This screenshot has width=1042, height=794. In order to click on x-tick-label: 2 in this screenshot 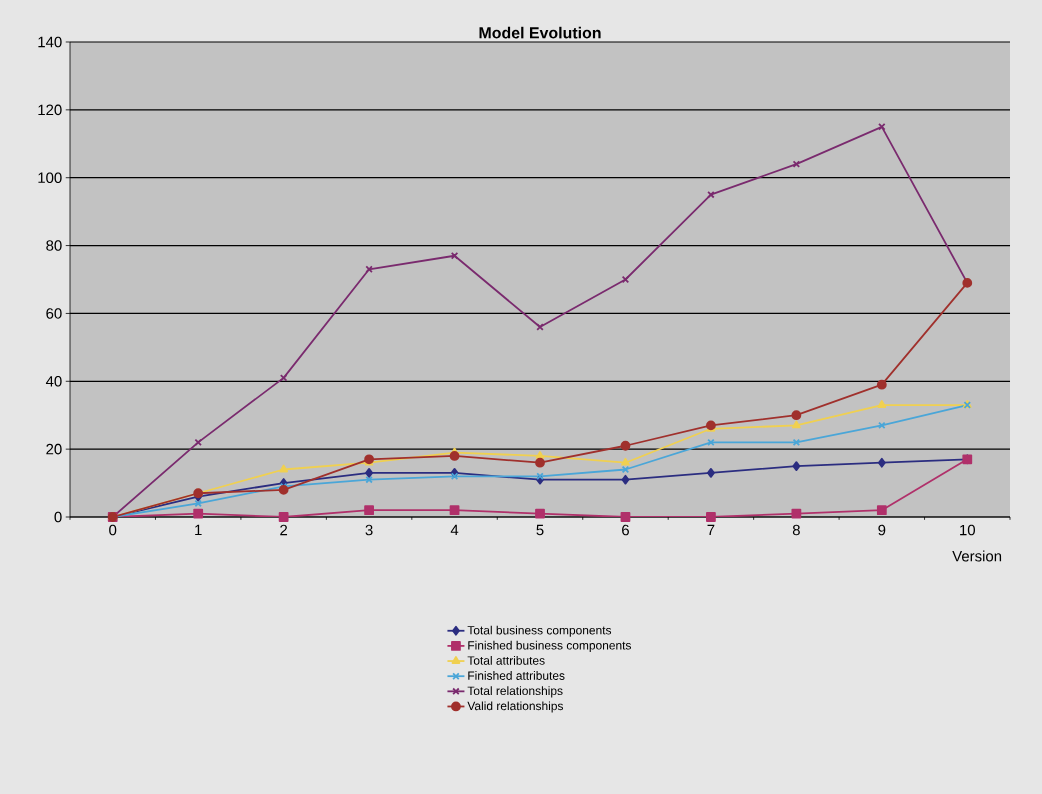, I will do `click(284, 530)`.